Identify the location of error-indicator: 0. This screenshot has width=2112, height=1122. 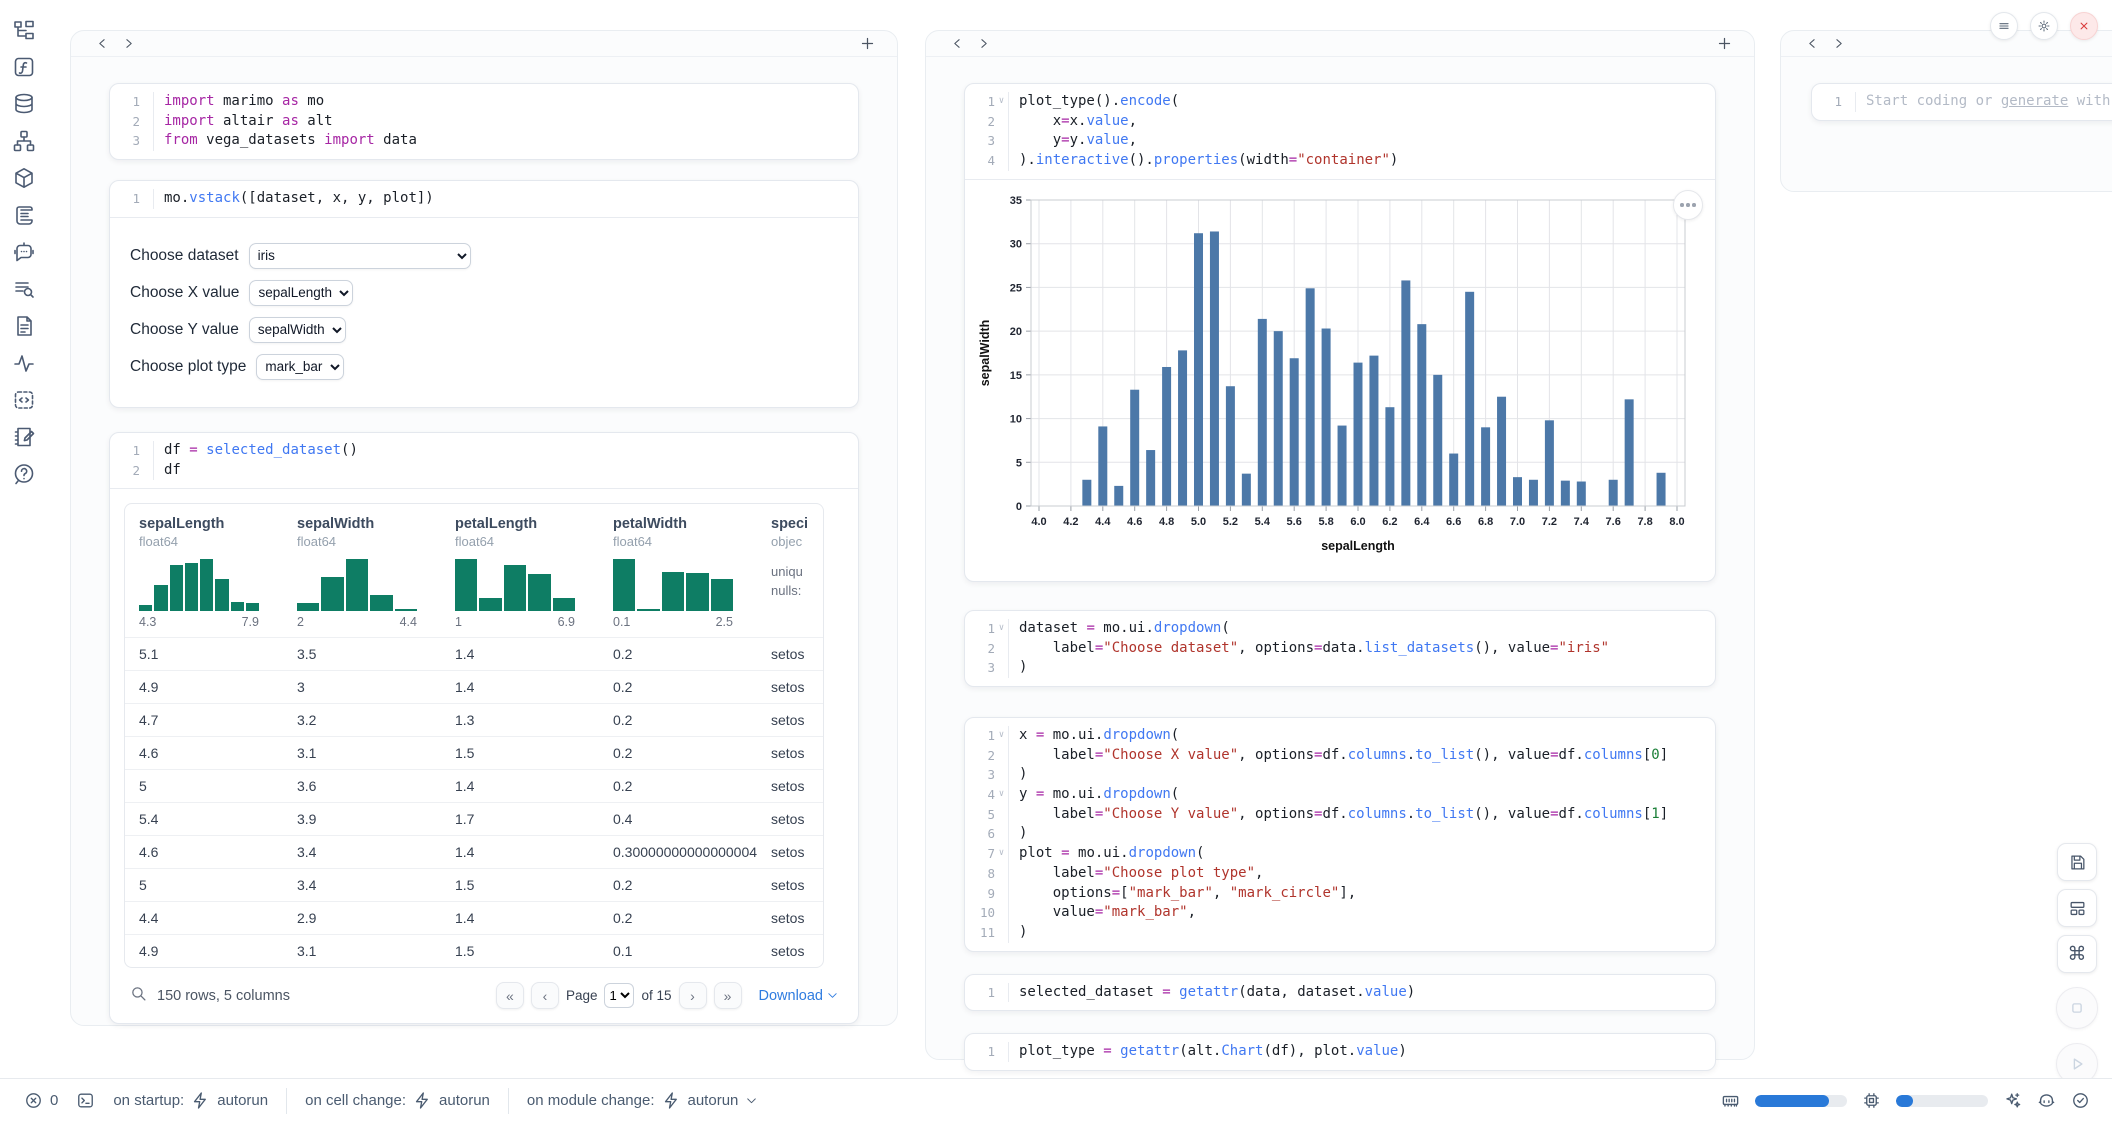
(41, 1100).